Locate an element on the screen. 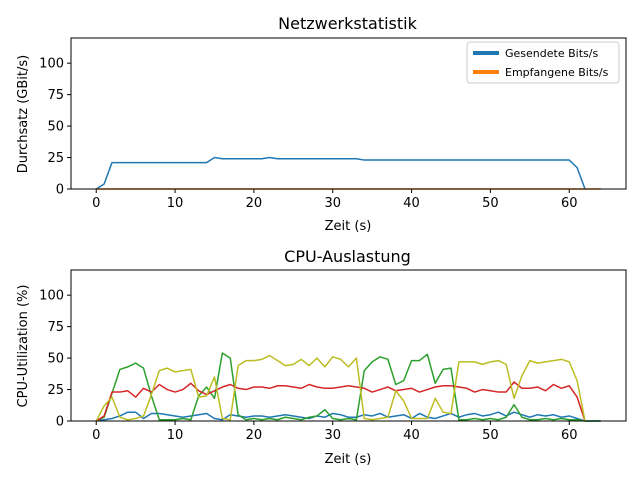  network-y-tick-label: 100 is located at coordinates (51, 64).